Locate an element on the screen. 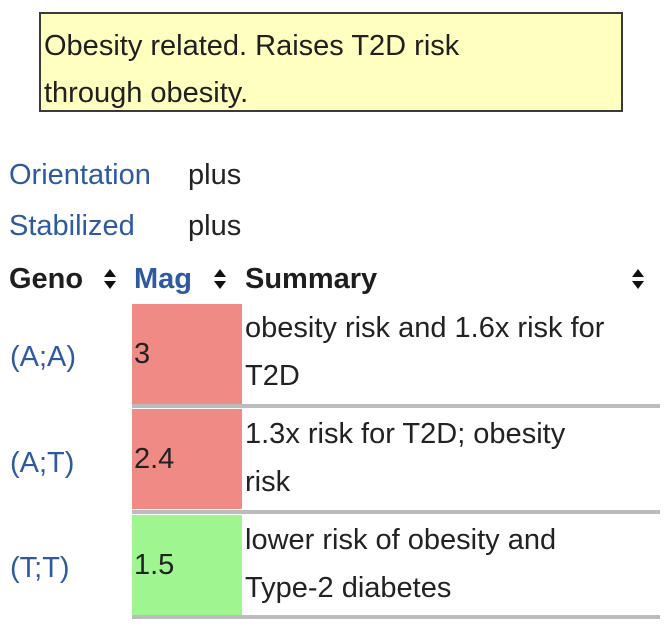  magnitude-cell: 3 is located at coordinates (187, 354).